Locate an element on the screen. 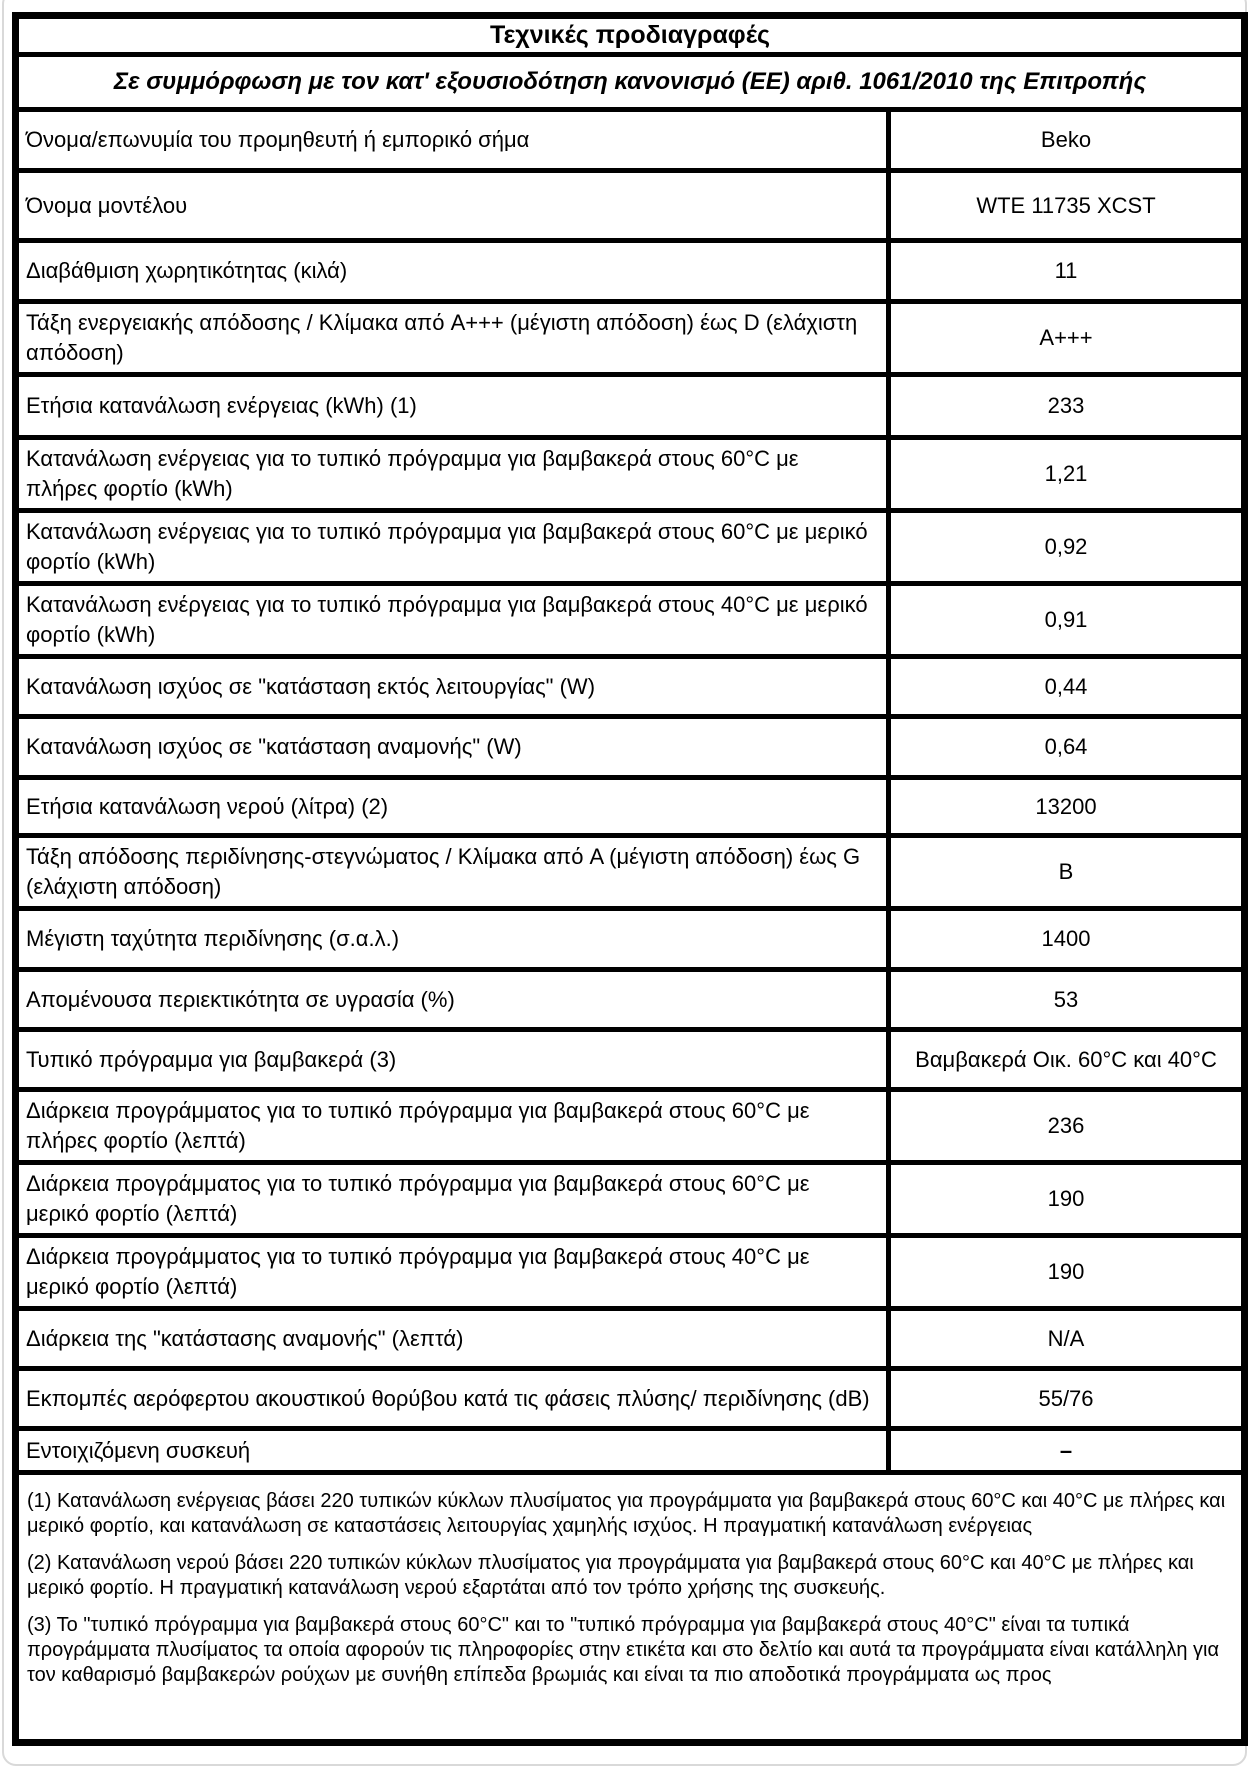 The width and height of the screenshot is (1250, 1771). spec-value: B is located at coordinates (1066, 872).